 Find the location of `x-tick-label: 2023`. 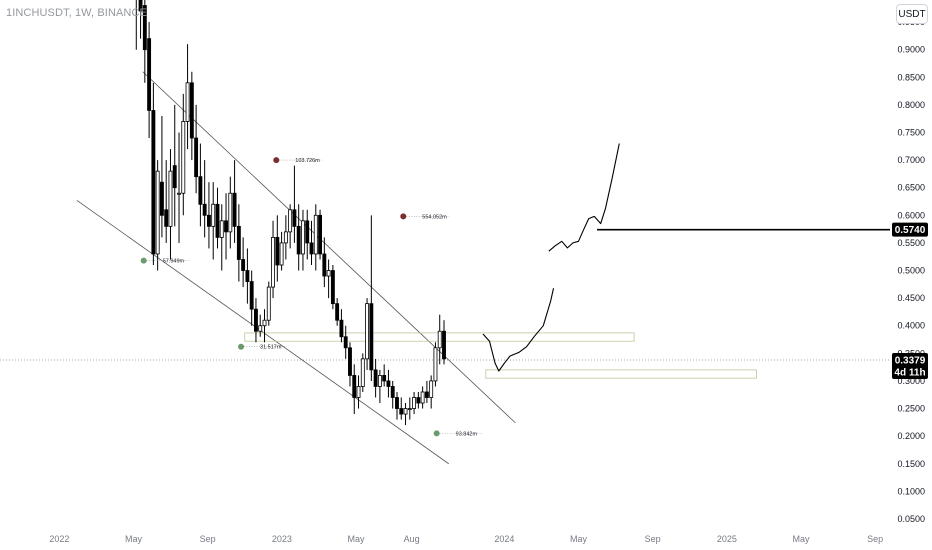

x-tick-label: 2023 is located at coordinates (282, 539).